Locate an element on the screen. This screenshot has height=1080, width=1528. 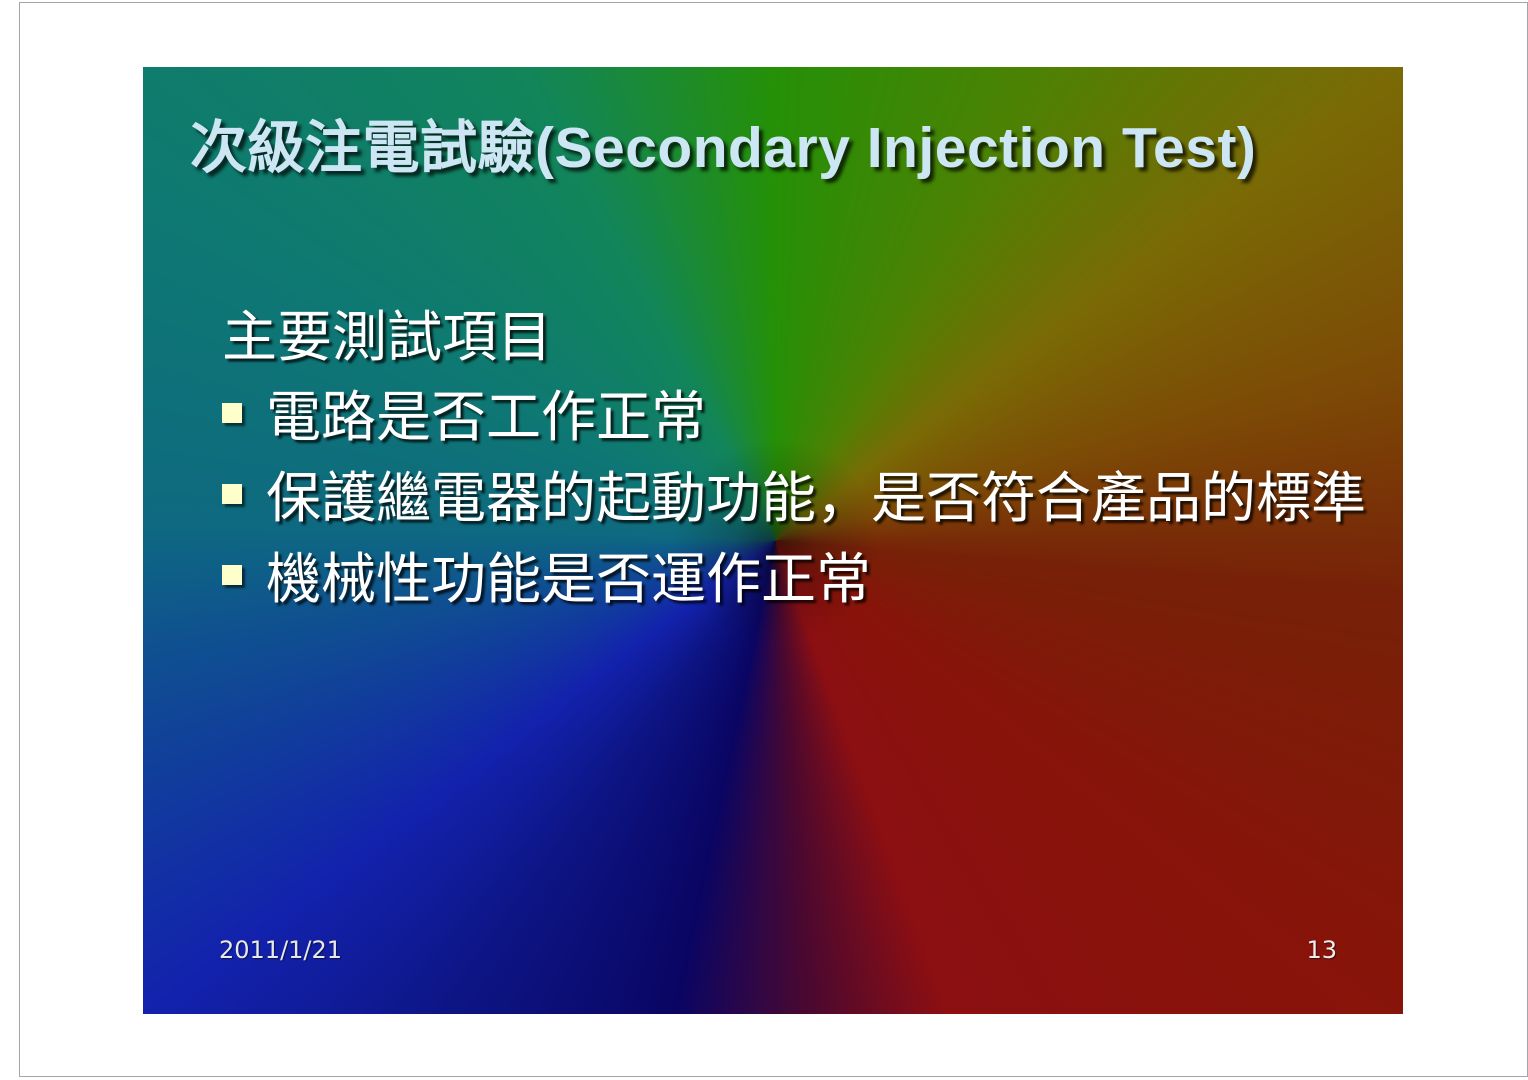
bullet-item-3: 機械性功能是否運作正常 is located at coordinates (796, 579).